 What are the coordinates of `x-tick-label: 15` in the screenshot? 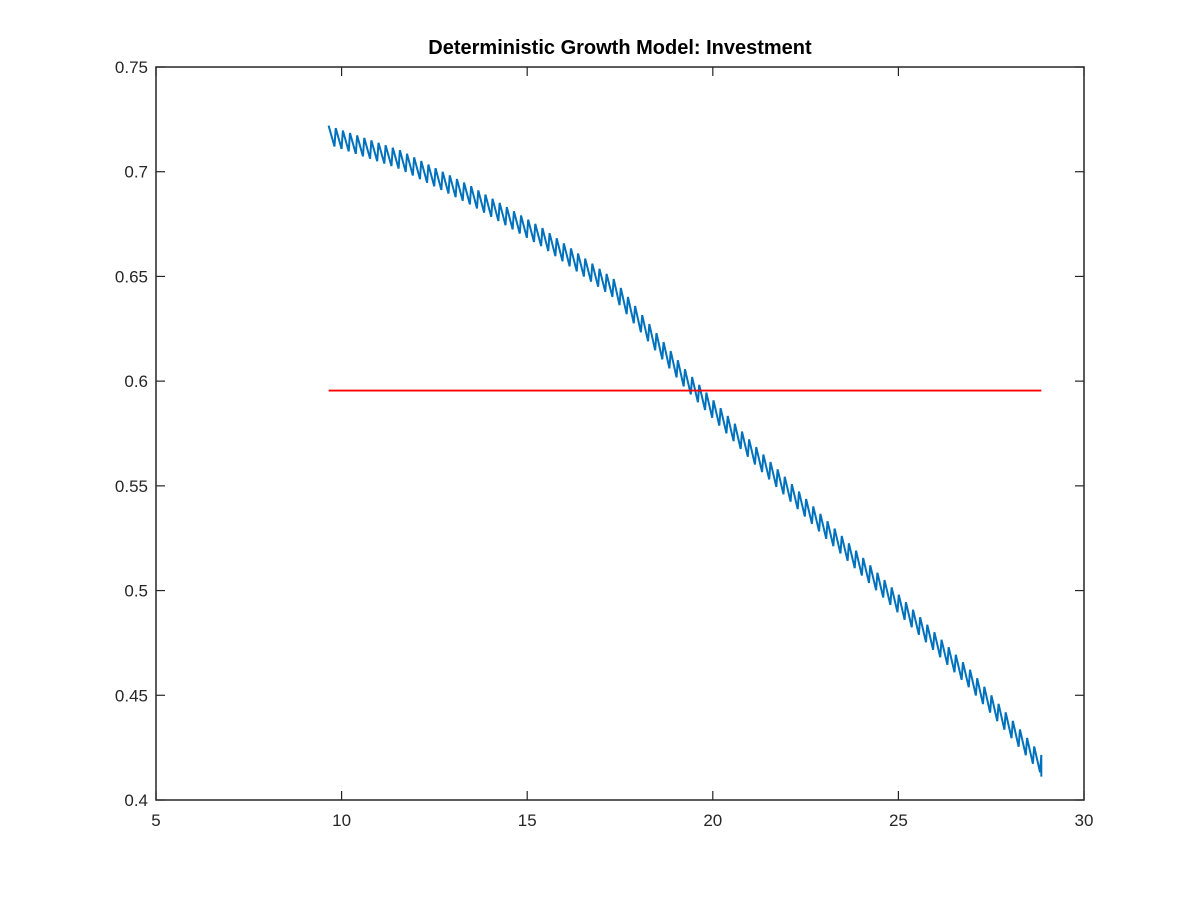 It's located at (527, 820).